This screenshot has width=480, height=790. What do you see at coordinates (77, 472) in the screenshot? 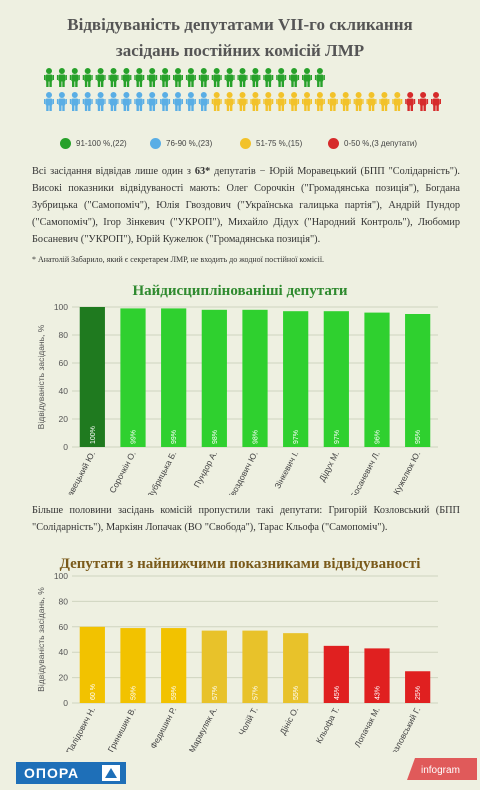
I see `x-tick-label: Моравецький Ю.` at bounding box center [77, 472].